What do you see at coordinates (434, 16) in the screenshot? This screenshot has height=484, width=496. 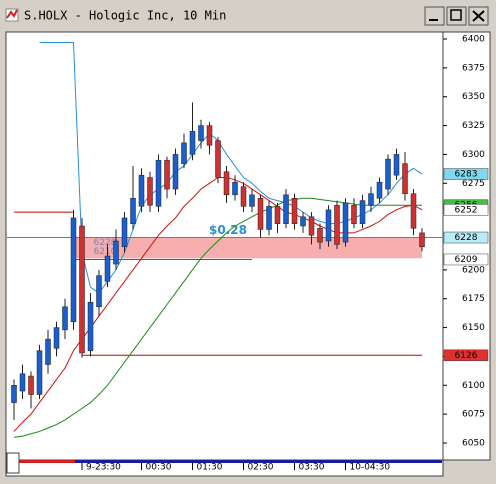 I see `minimize-button` at bounding box center [434, 16].